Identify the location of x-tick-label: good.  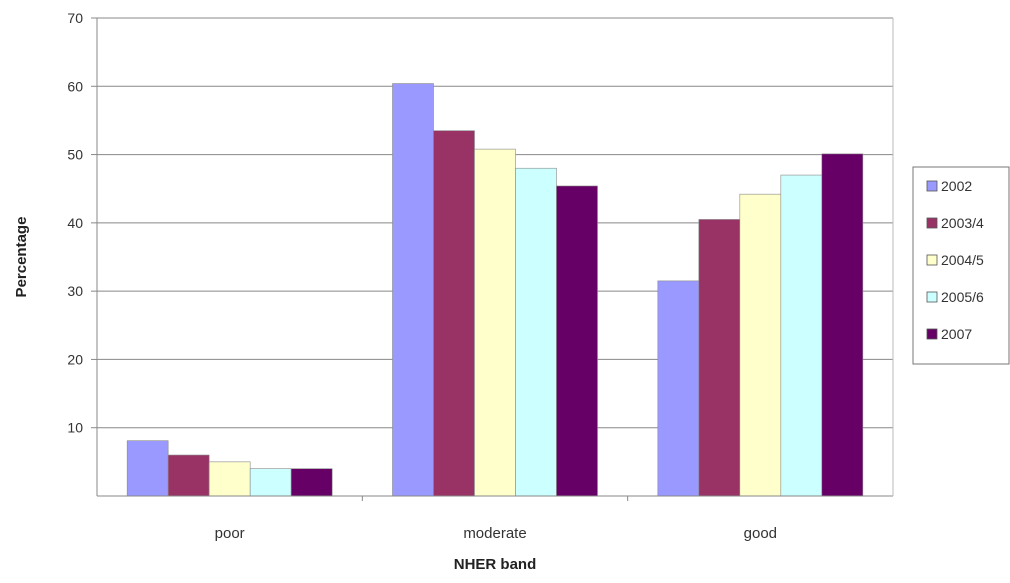
(760, 533).